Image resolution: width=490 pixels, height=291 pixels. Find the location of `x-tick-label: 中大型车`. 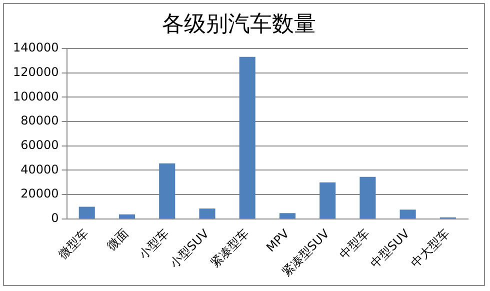

x-tick-label: 中大型车 is located at coordinates (430, 248).